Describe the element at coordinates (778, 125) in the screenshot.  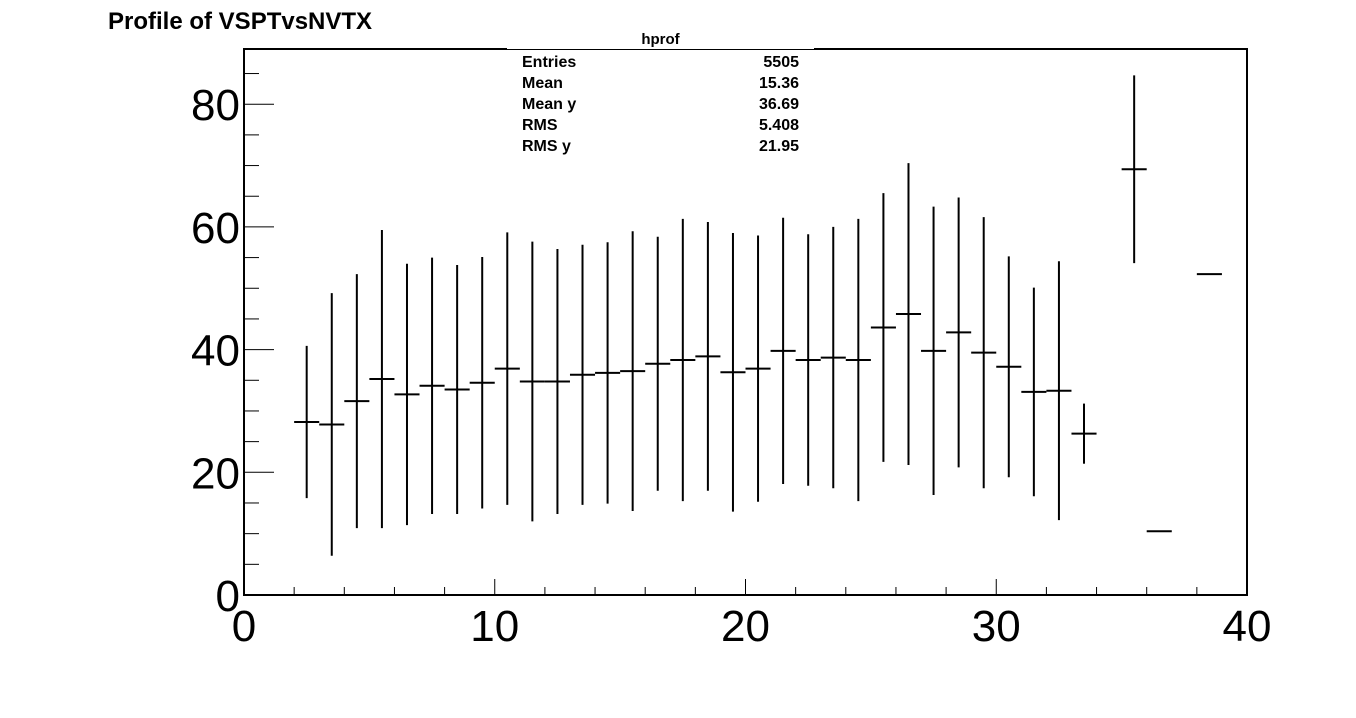
I see `stats-value: 5.408` at that location.